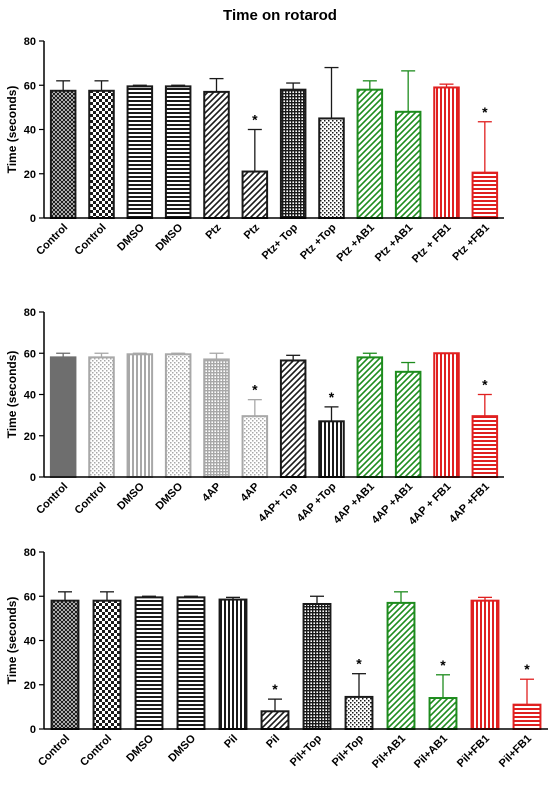 This screenshot has height=792, width=550. I want to click on category-label: Ptz +Top, so click(318, 241).